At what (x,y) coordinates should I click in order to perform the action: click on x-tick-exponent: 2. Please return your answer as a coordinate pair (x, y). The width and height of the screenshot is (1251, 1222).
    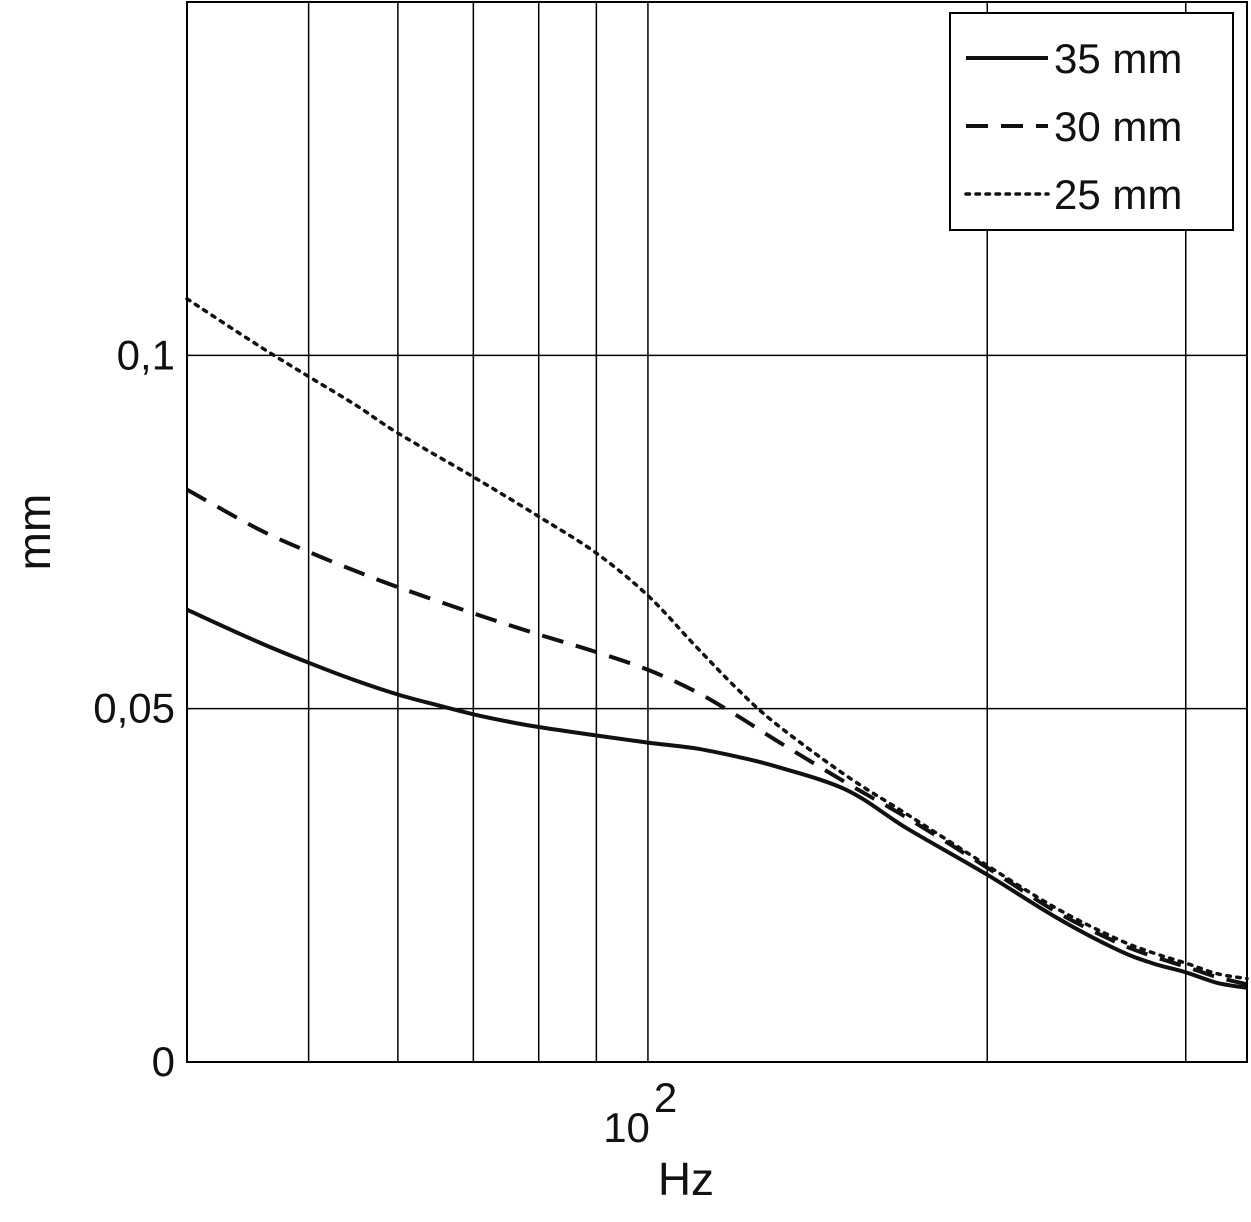
    Looking at the image, I should click on (665, 1097).